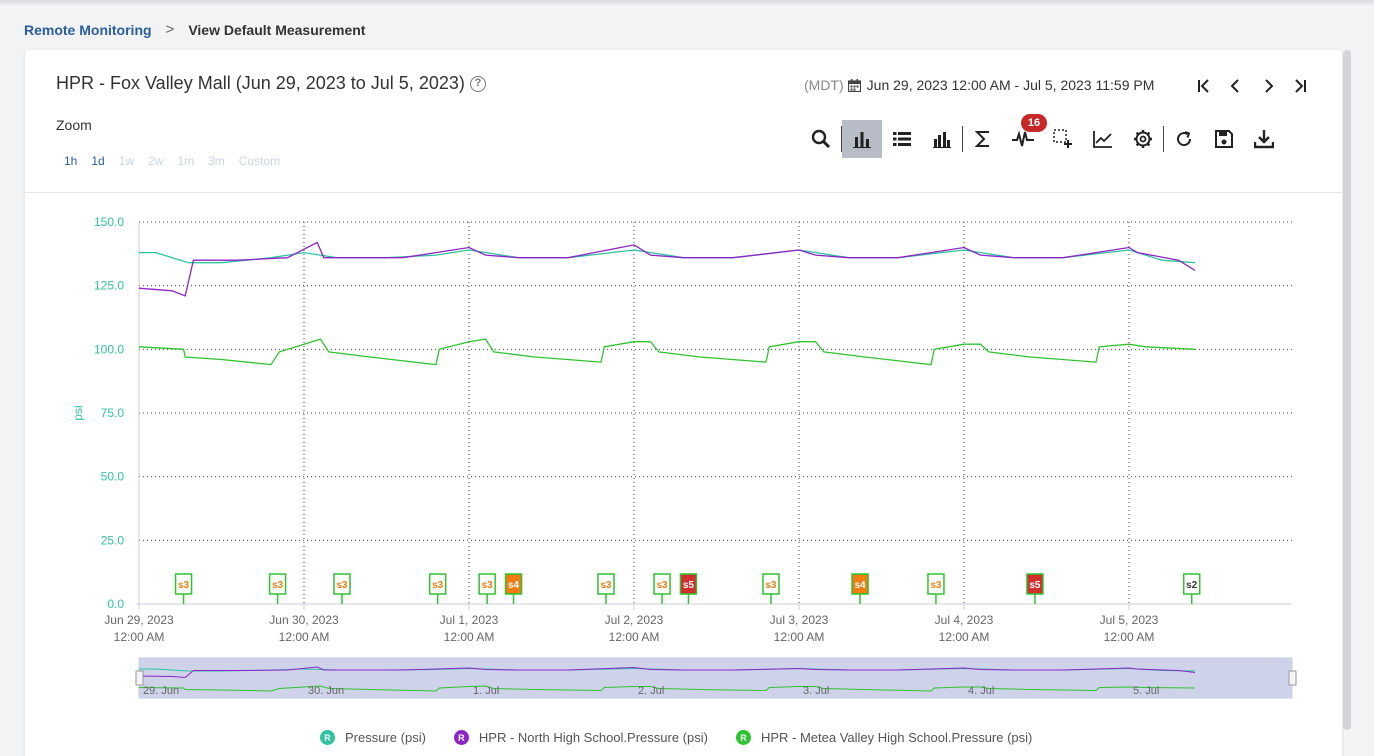 The width and height of the screenshot is (1374, 756). Describe the element at coordinates (1184, 139) in the screenshot. I see `refresh-icon` at that location.